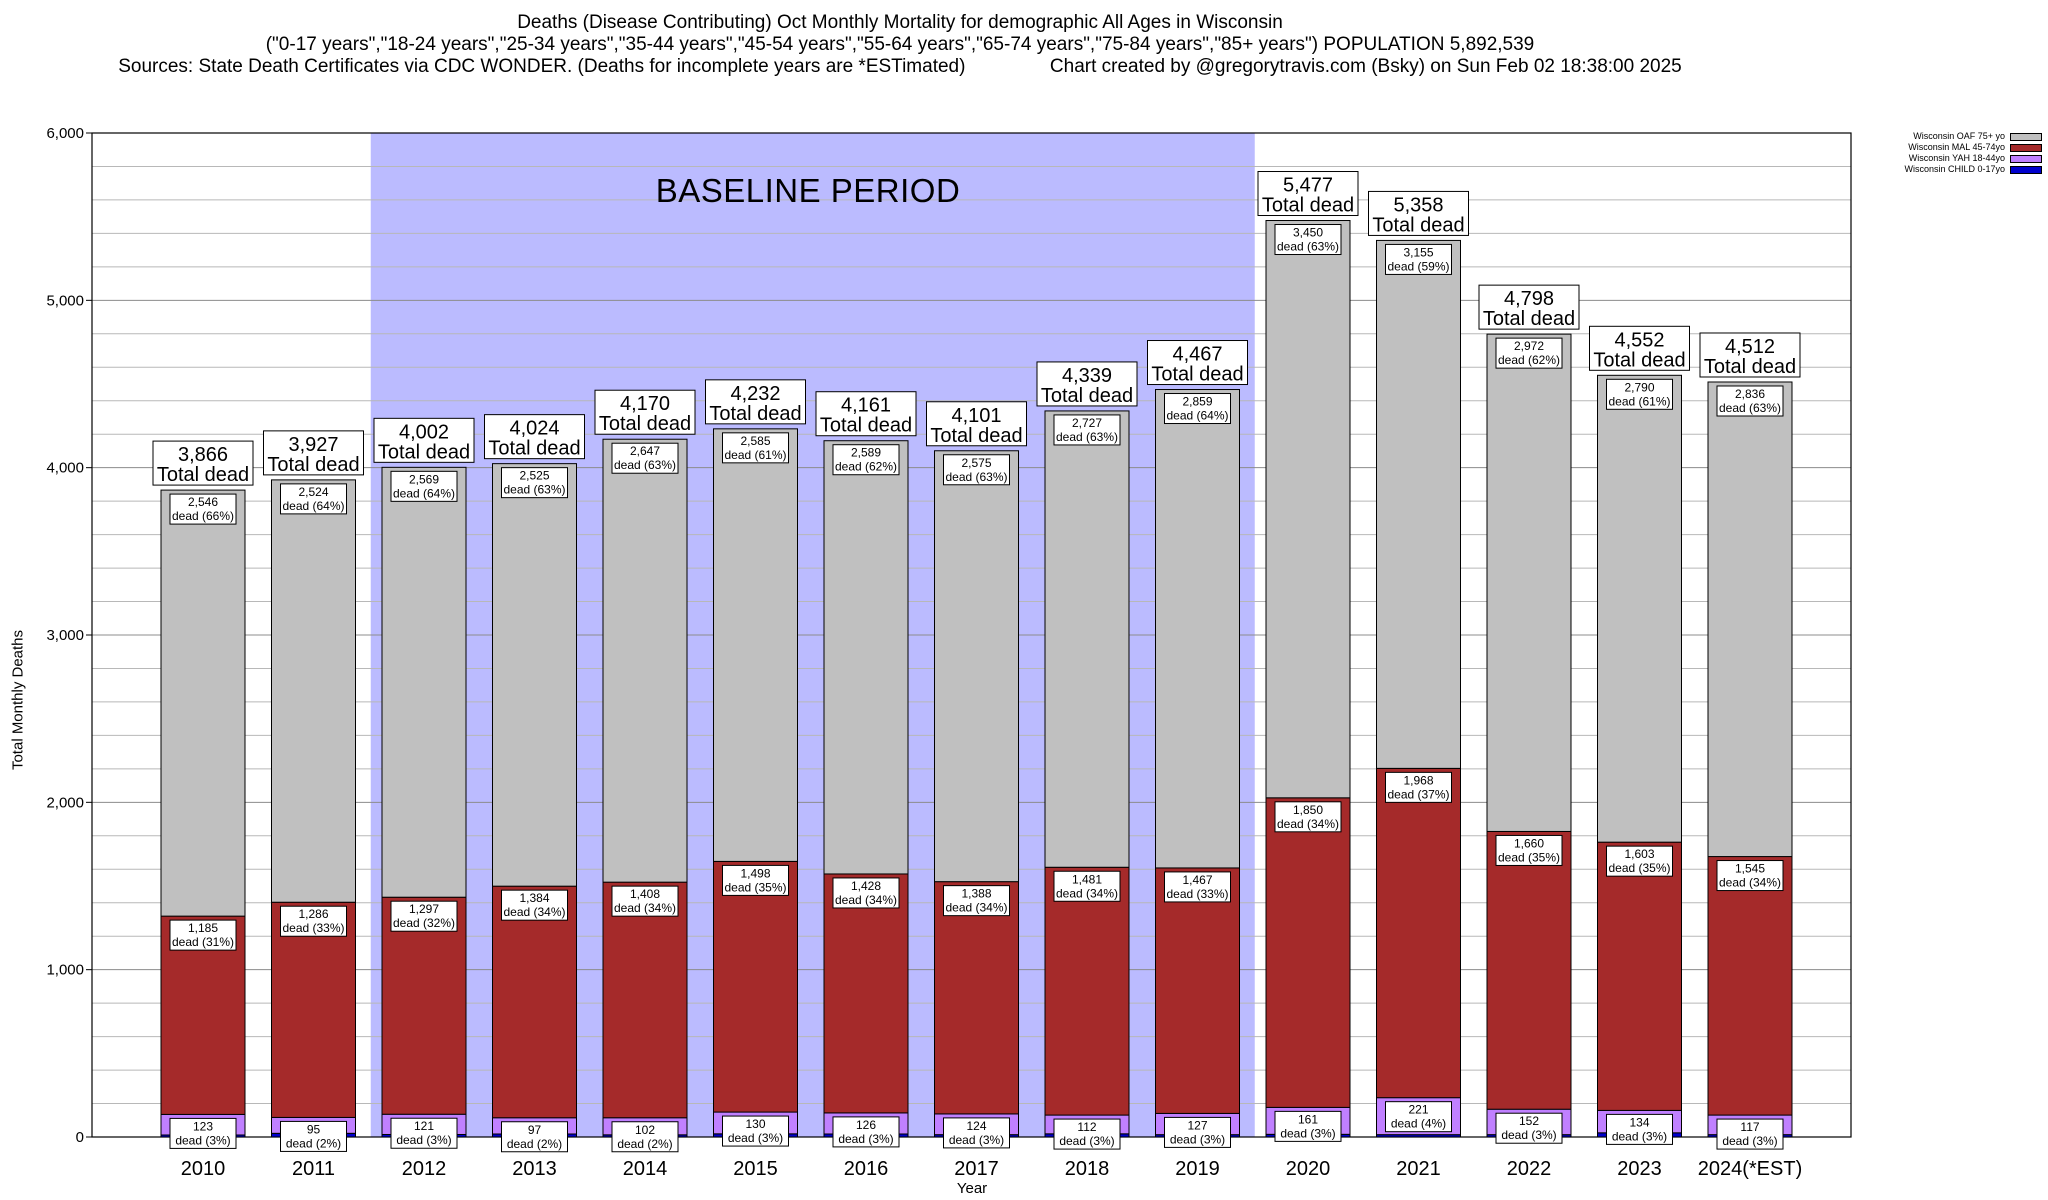  I want to click on y-tick-label: 2,000, so click(65, 802).